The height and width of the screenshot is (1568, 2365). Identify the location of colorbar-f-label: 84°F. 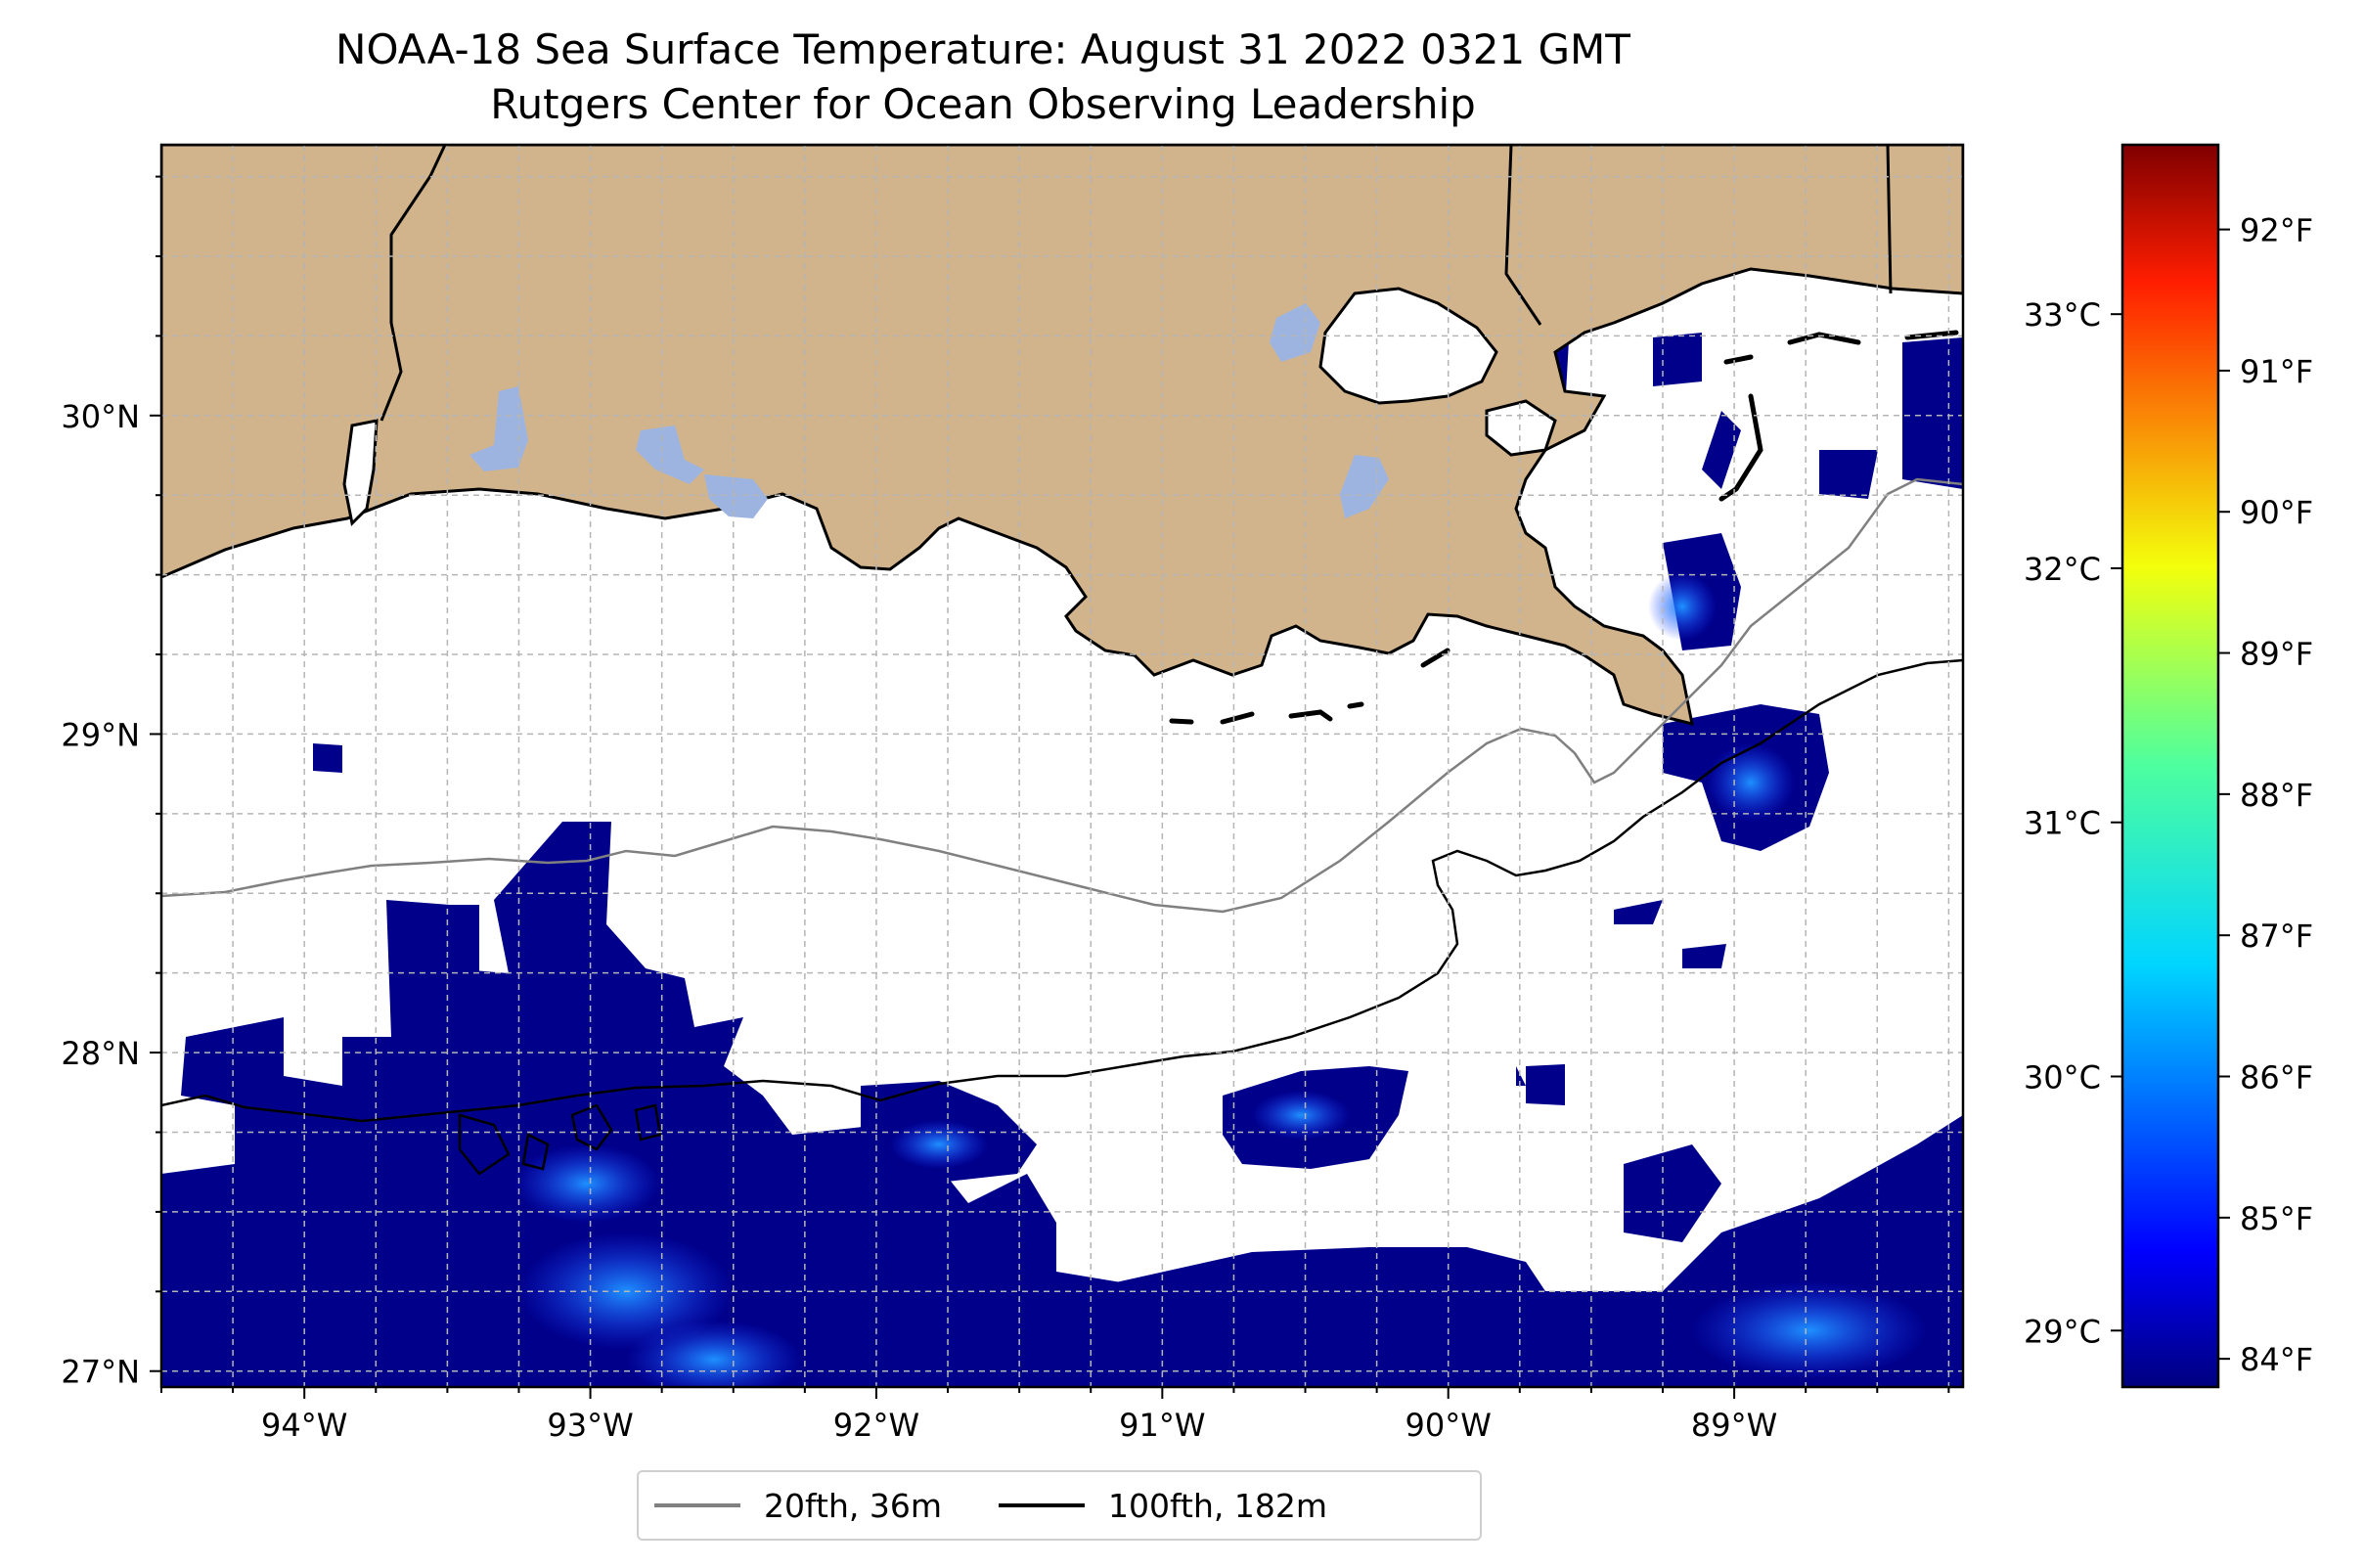
(2276, 1359).